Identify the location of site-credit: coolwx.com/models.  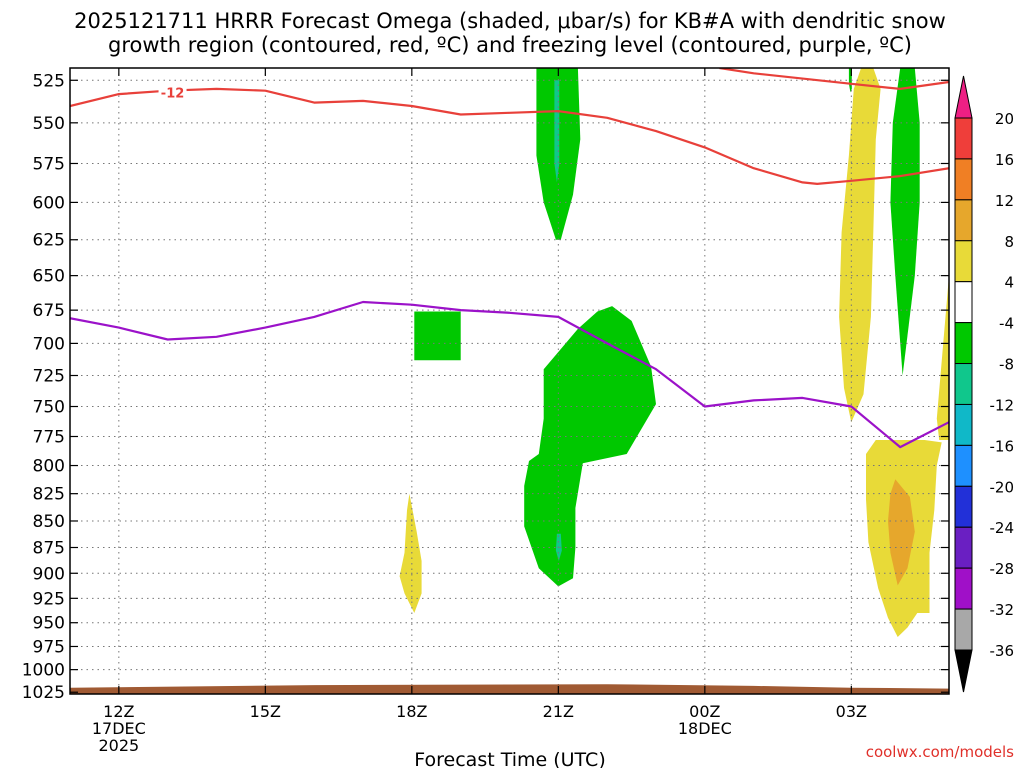
(940, 752).